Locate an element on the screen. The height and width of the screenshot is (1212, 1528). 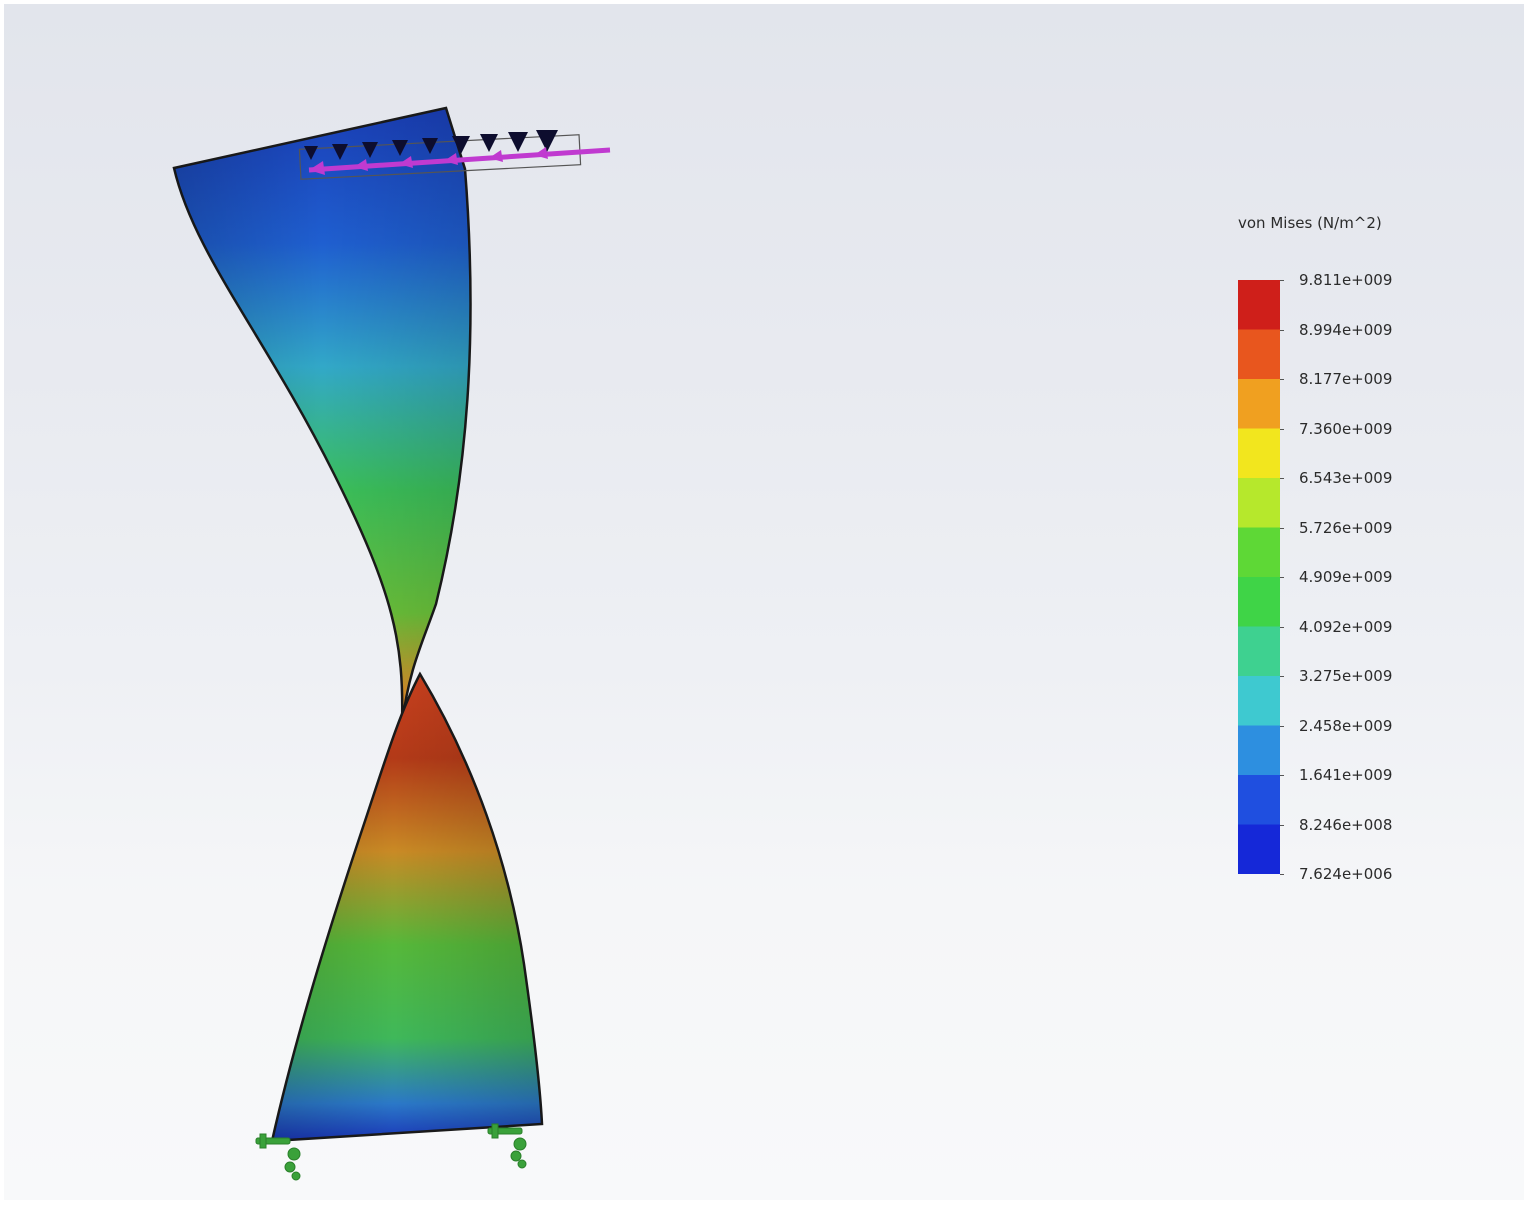
fixed-support-left is located at coordinates (278, 1157).